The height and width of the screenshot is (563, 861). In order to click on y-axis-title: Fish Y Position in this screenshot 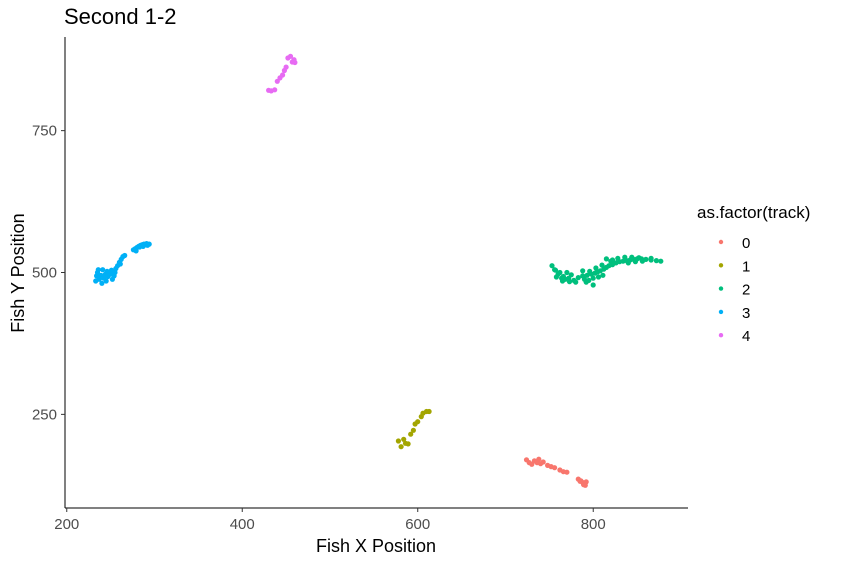, I will do `click(18, 272)`.